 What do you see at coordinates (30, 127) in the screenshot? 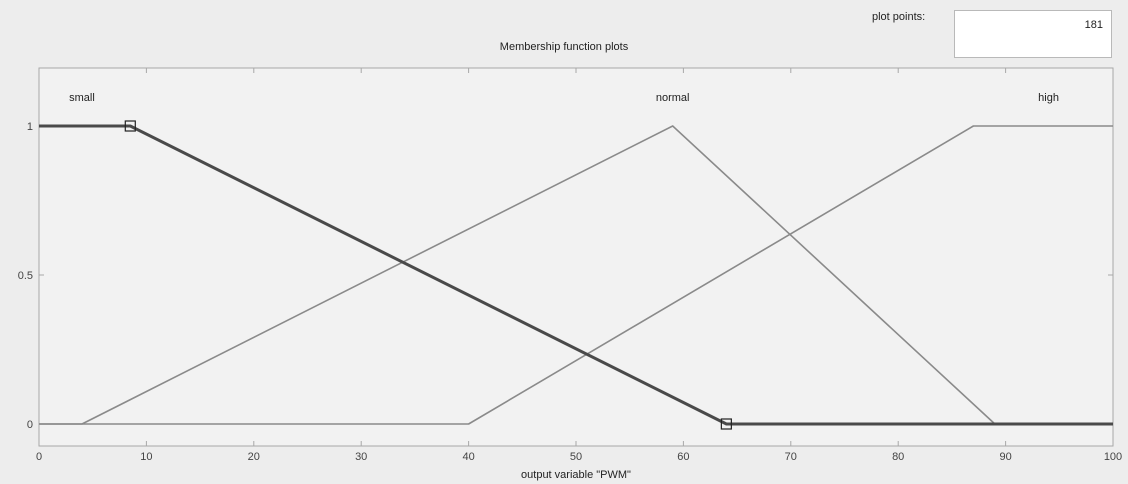
I see `y-tick-label-1: 1` at bounding box center [30, 127].